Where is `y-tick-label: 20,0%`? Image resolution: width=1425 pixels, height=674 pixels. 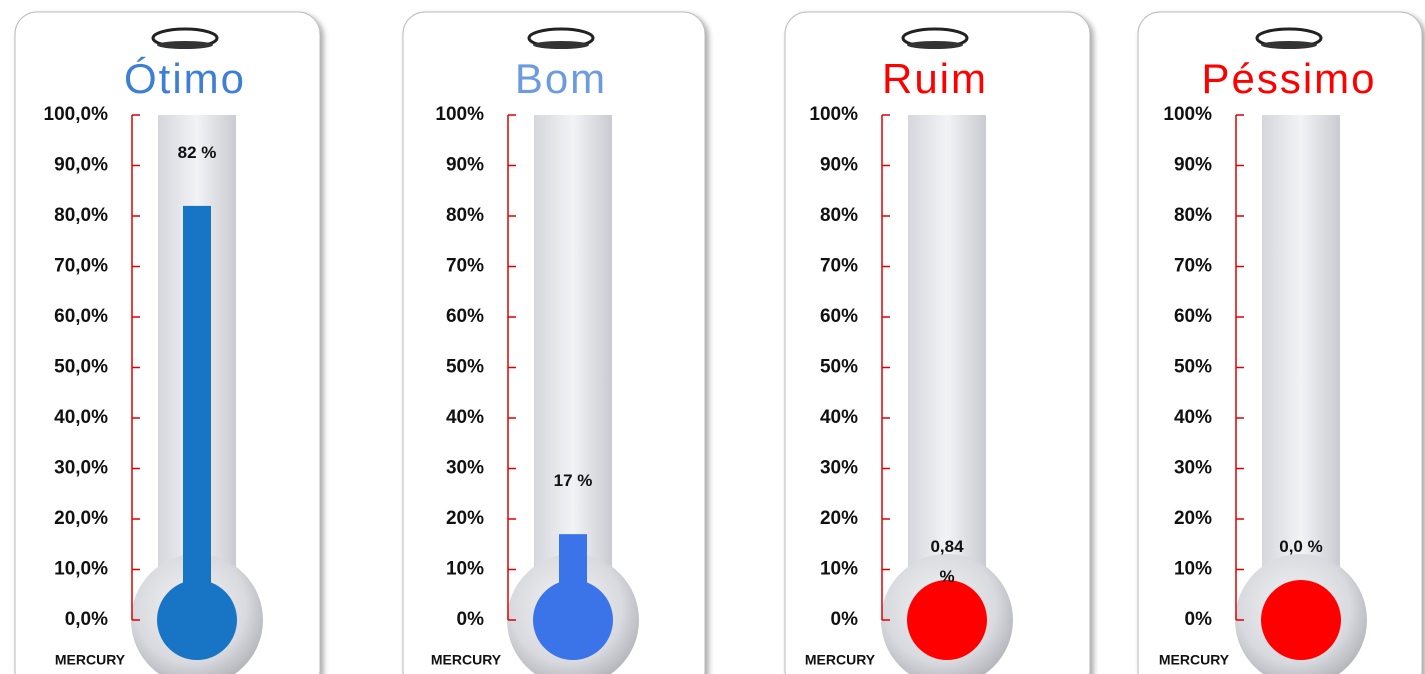 y-tick-label: 20,0% is located at coordinates (81, 518).